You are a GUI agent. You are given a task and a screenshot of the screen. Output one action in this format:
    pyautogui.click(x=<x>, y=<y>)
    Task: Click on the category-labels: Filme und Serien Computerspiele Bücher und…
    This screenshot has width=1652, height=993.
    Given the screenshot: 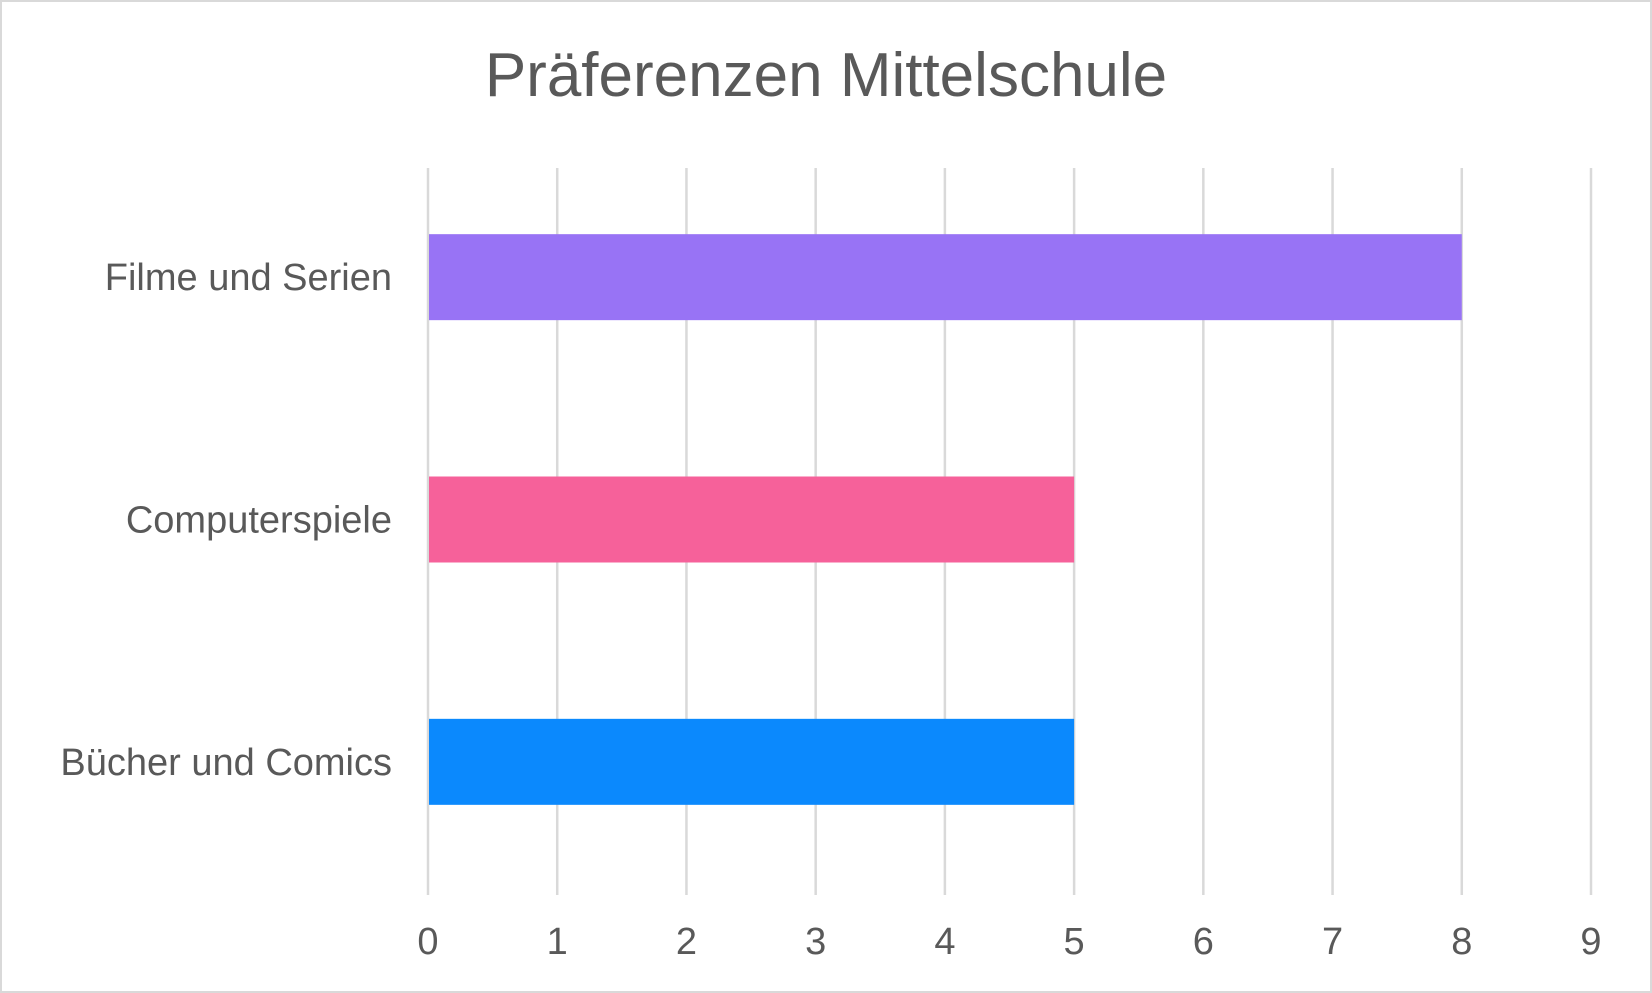 What is the action you would take?
    pyautogui.click(x=226, y=520)
    